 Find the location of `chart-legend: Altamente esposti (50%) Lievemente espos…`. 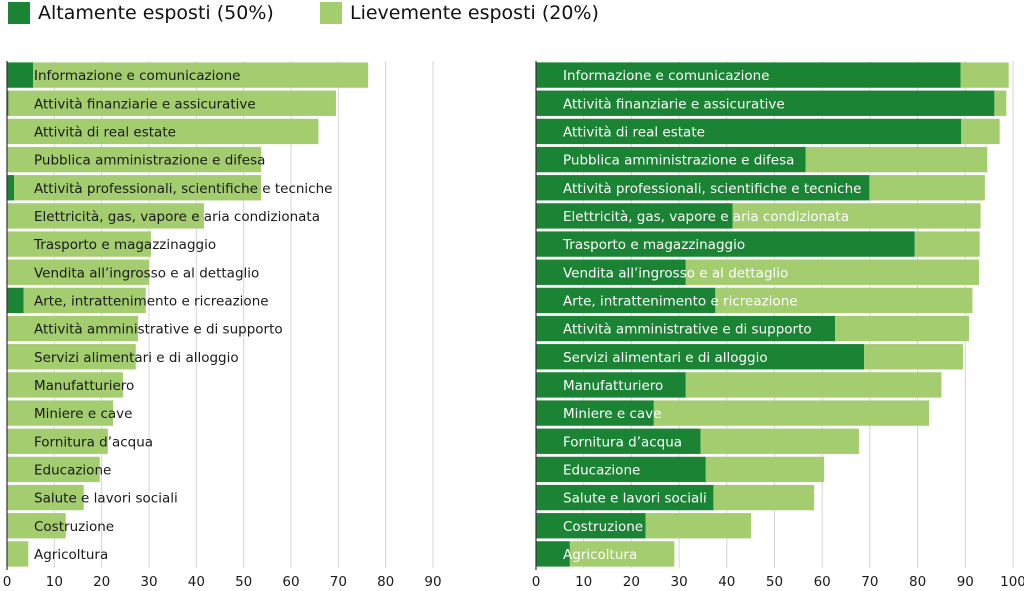

chart-legend: Altamente esposti (50%) Lievemente espos… is located at coordinates (512, 13).